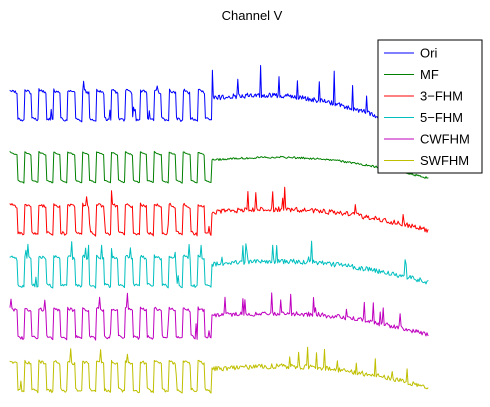 The height and width of the screenshot is (407, 490). I want to click on trace-cwfhm, so click(219, 316).